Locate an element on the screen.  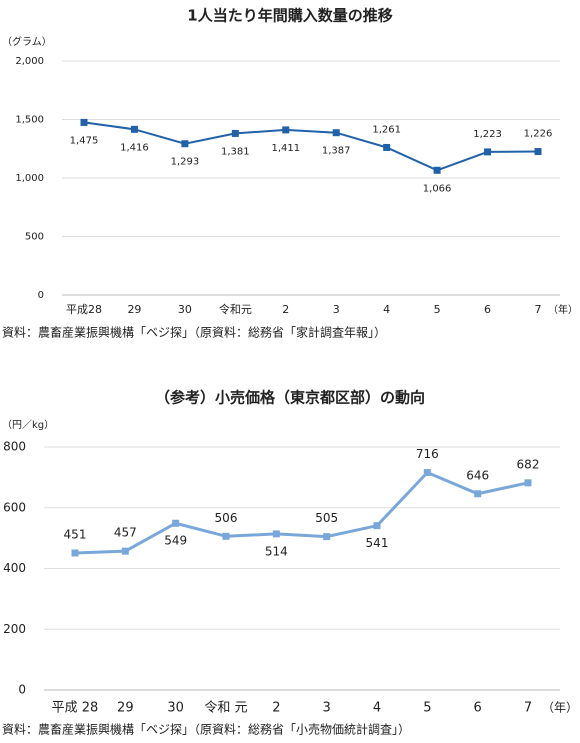
data-label: 505 is located at coordinates (326, 518).